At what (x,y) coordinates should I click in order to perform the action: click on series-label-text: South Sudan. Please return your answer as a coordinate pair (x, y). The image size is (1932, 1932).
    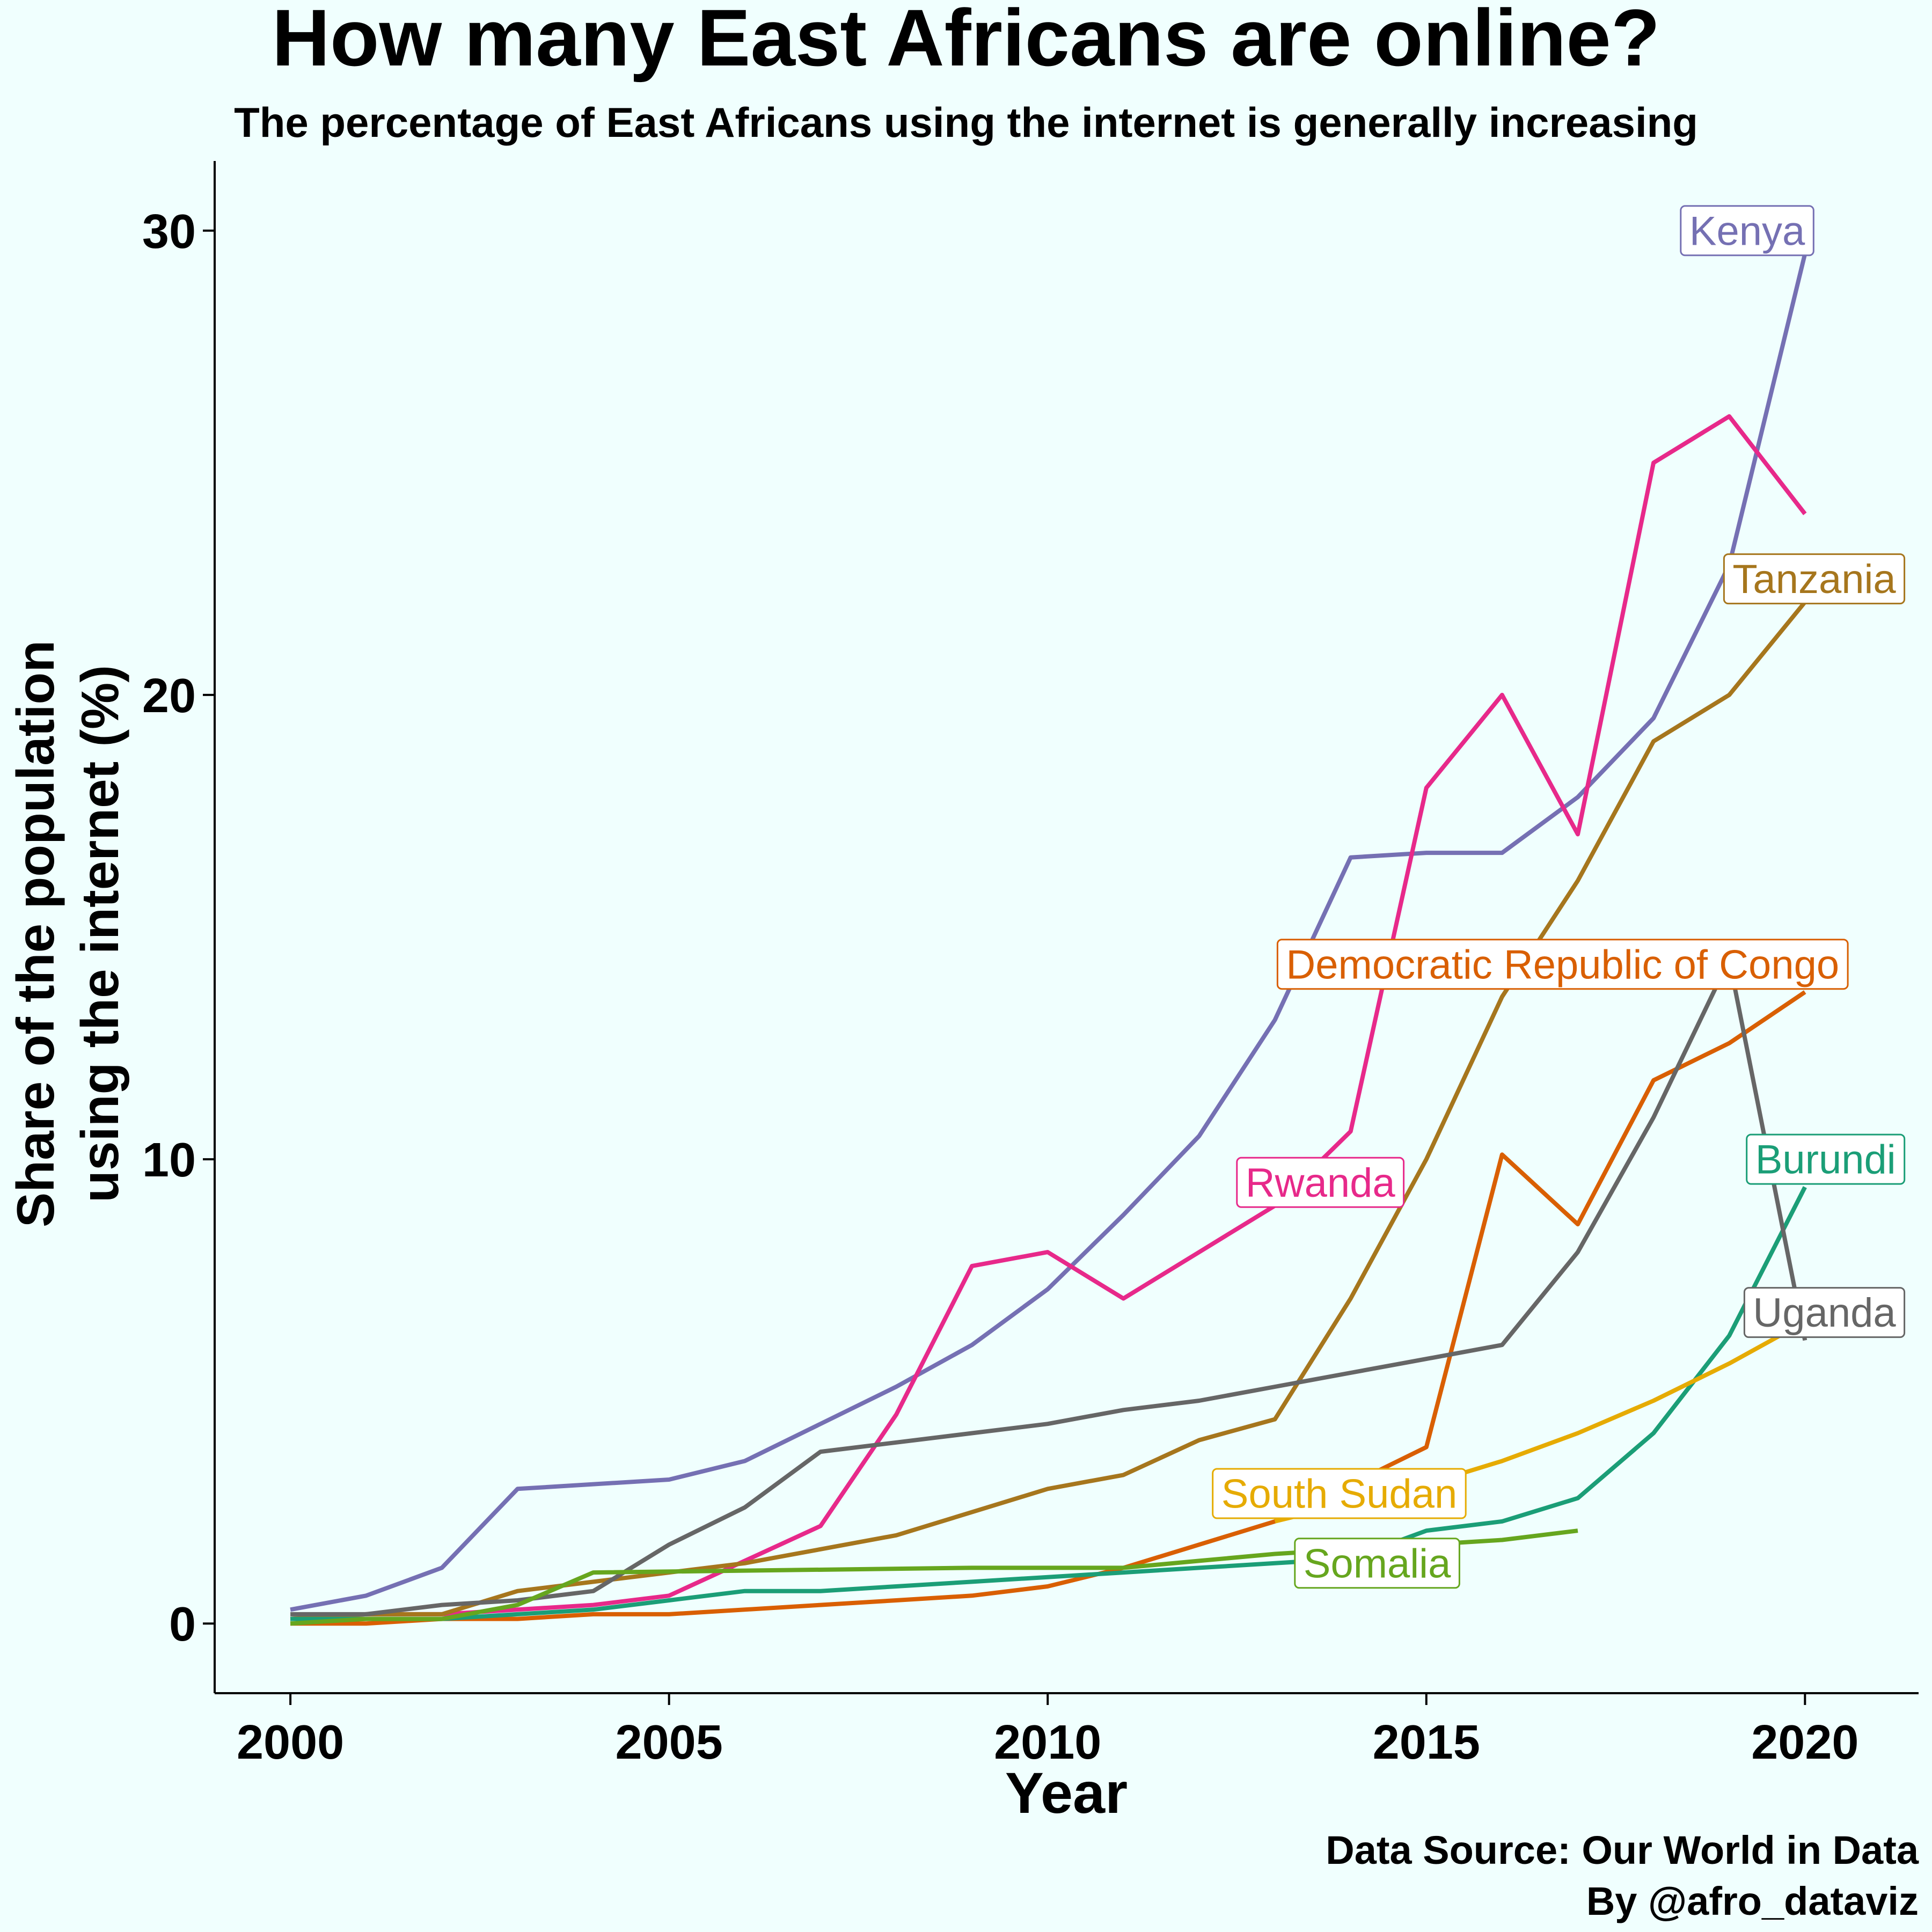
    Looking at the image, I should click on (1339, 1494).